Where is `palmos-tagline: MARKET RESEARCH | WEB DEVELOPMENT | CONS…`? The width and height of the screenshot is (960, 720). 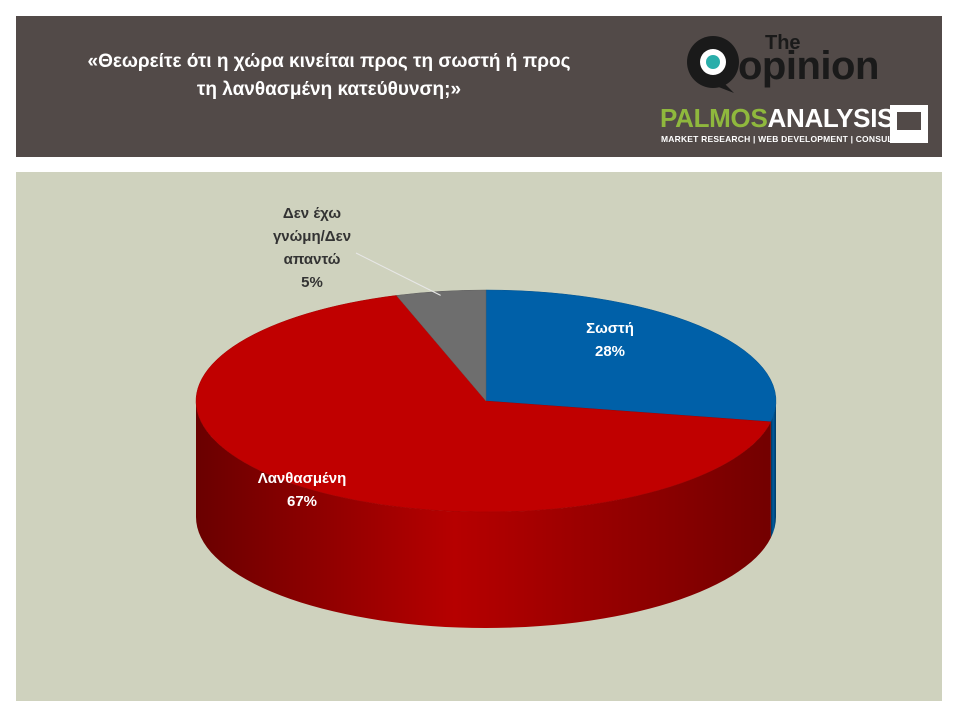
palmos-tagline: MARKET RESEARCH | WEB DEVELOPMENT | CONS… is located at coordinates (787, 139).